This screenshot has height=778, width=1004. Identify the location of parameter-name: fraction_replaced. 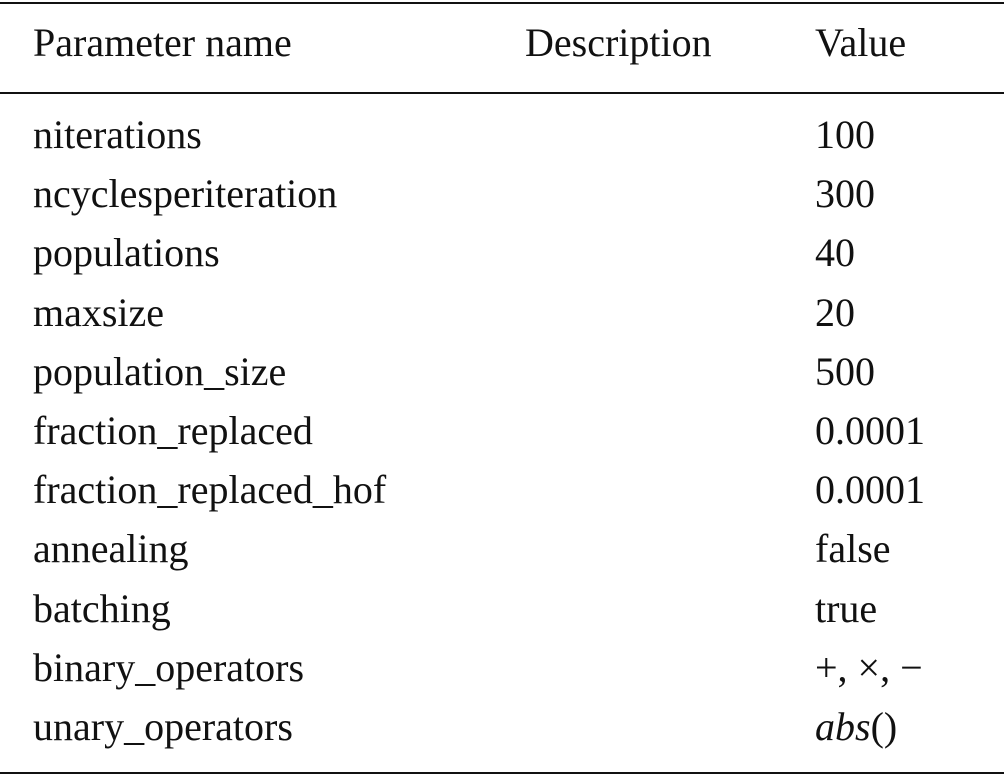
(173, 430).